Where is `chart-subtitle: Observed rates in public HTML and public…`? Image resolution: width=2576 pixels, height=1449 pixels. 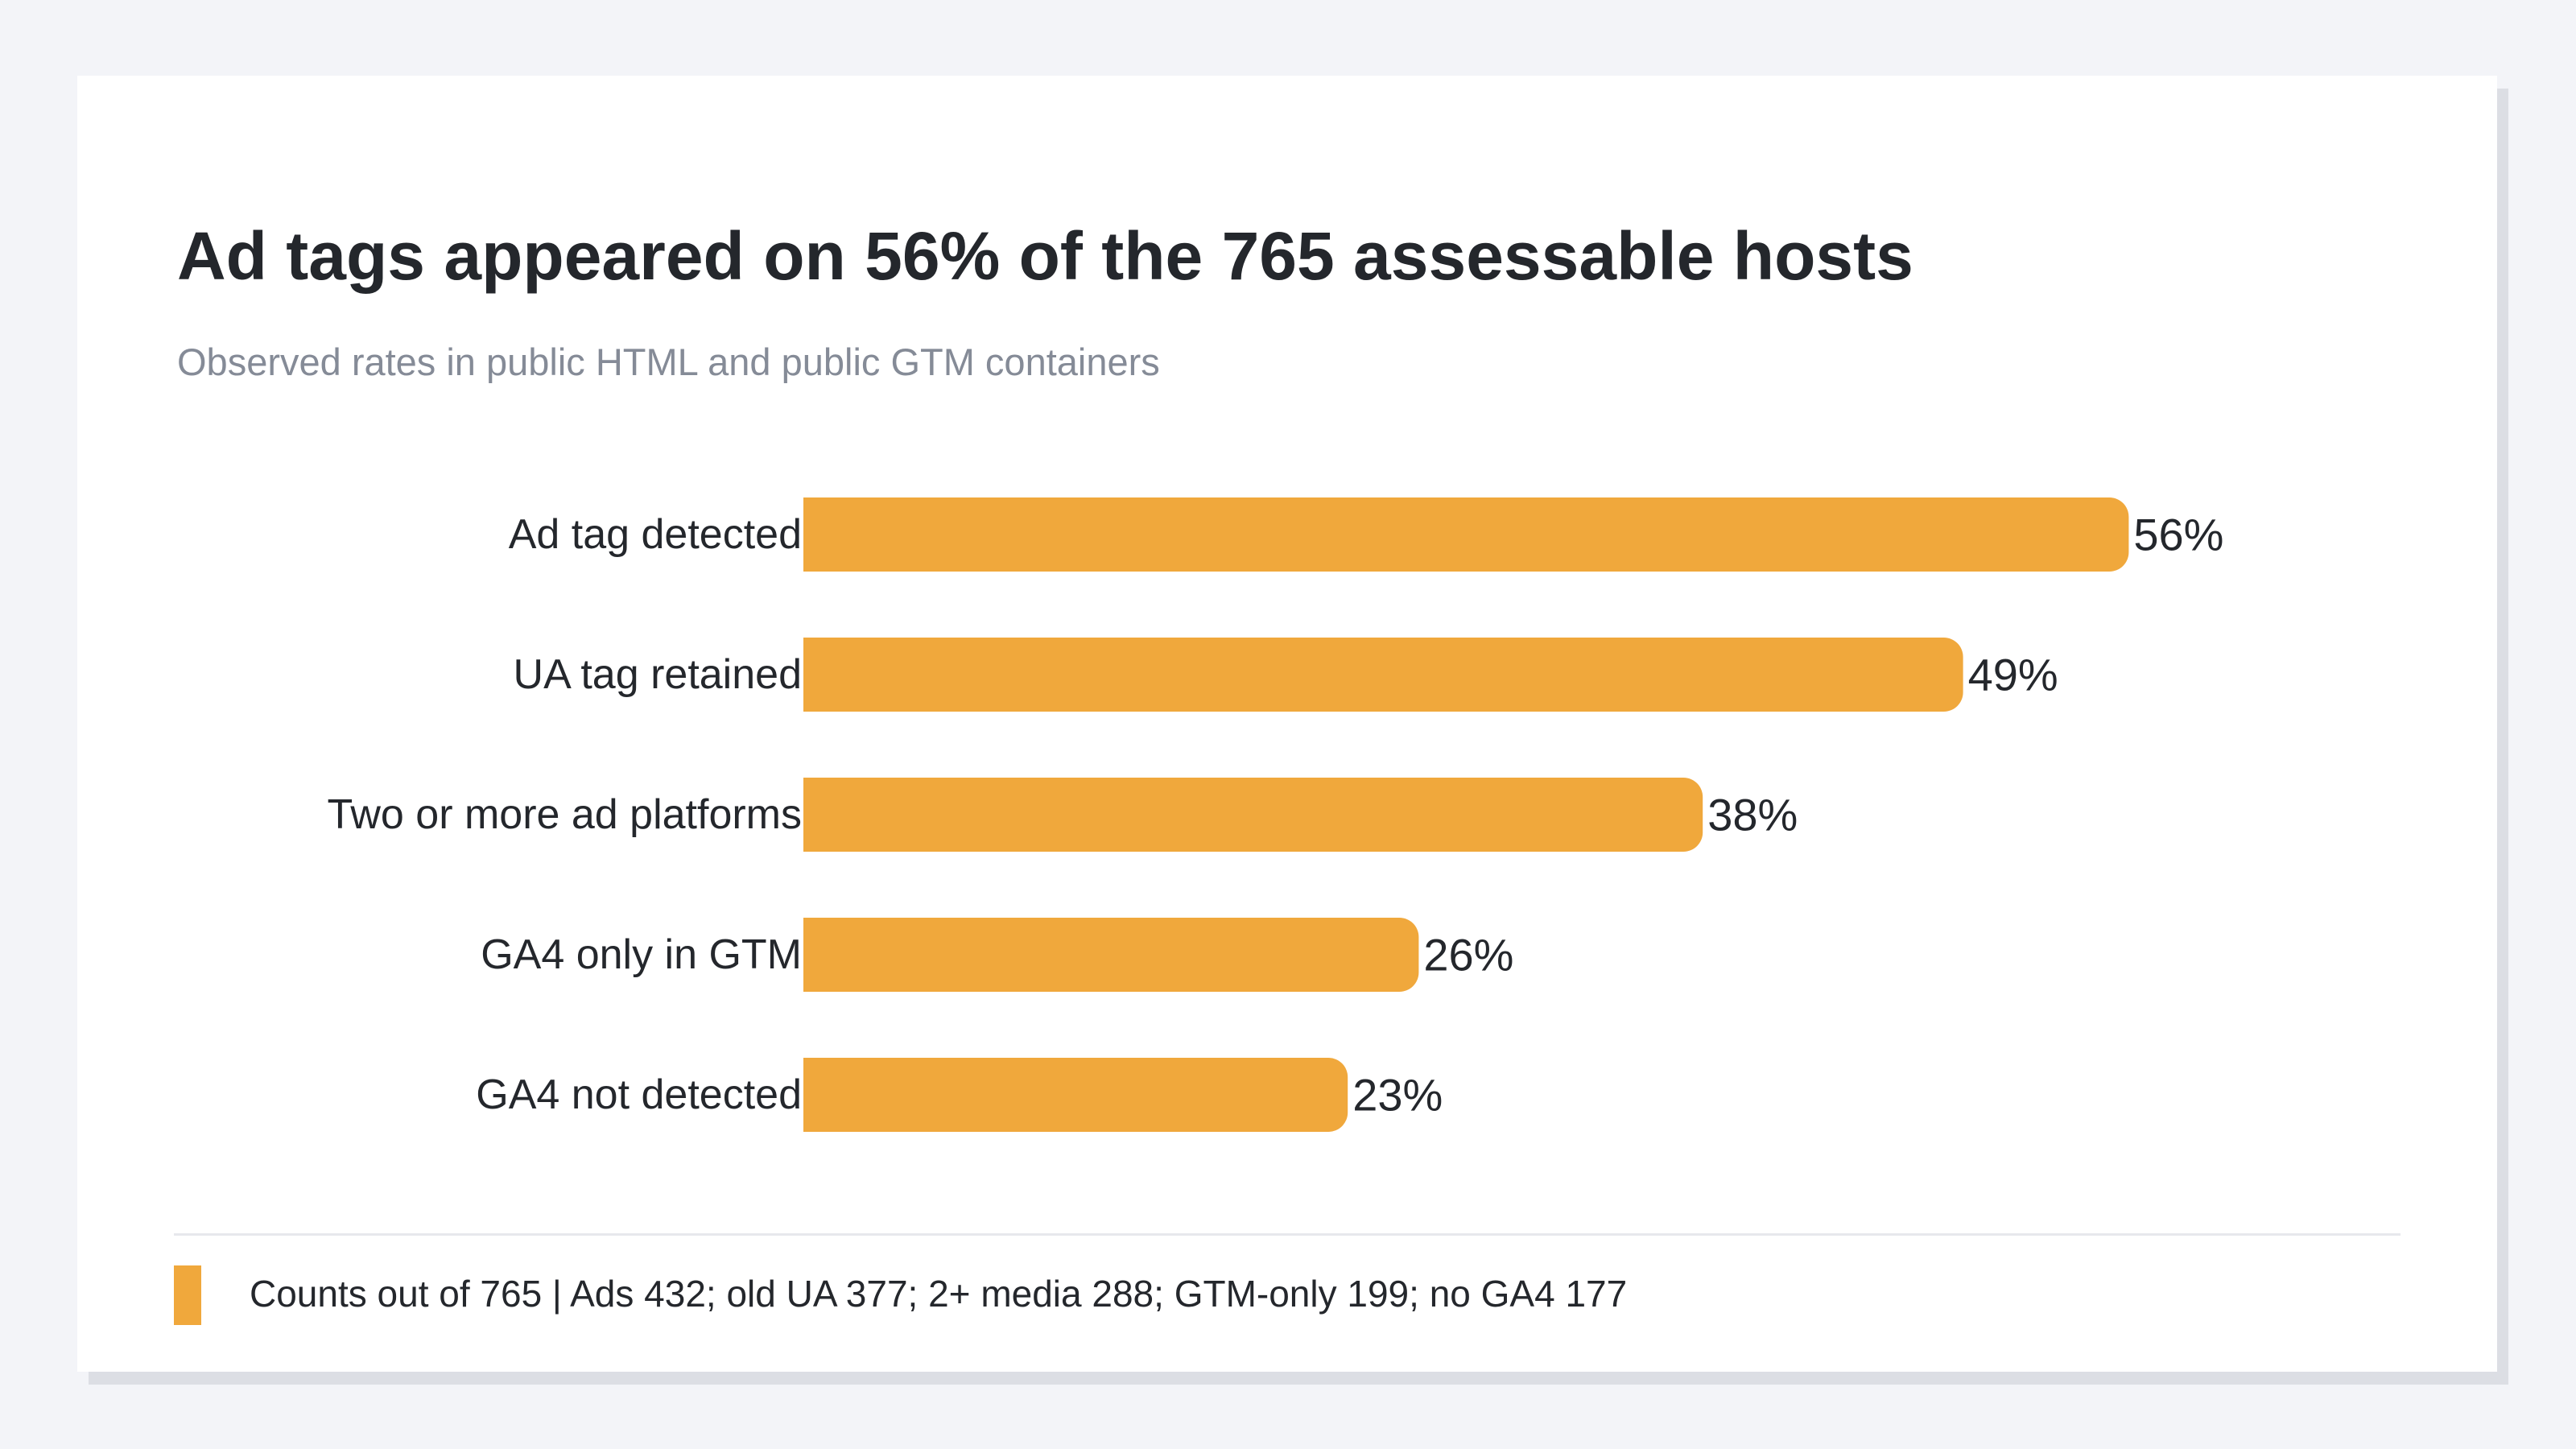 chart-subtitle: Observed rates in public HTML and public… is located at coordinates (668, 362).